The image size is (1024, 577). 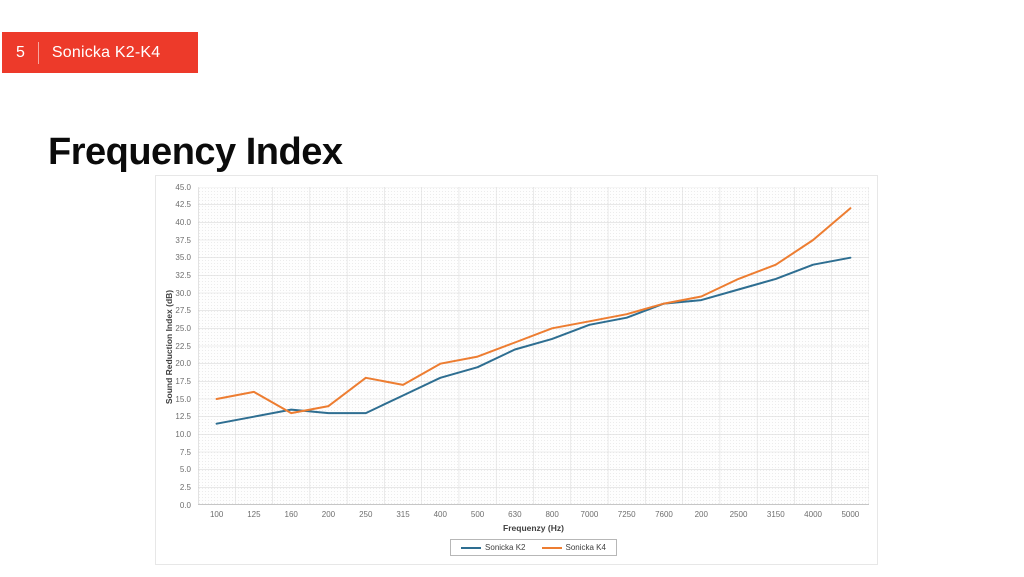 What do you see at coordinates (626, 514) in the screenshot?
I see `x-tick-label: 7250` at bounding box center [626, 514].